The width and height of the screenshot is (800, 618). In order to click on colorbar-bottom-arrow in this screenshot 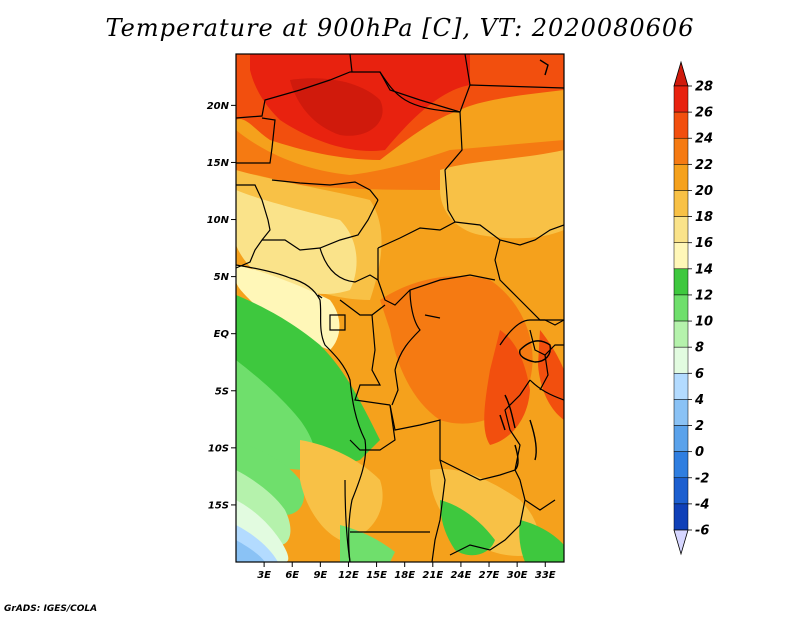, I will do `click(681, 542)`.